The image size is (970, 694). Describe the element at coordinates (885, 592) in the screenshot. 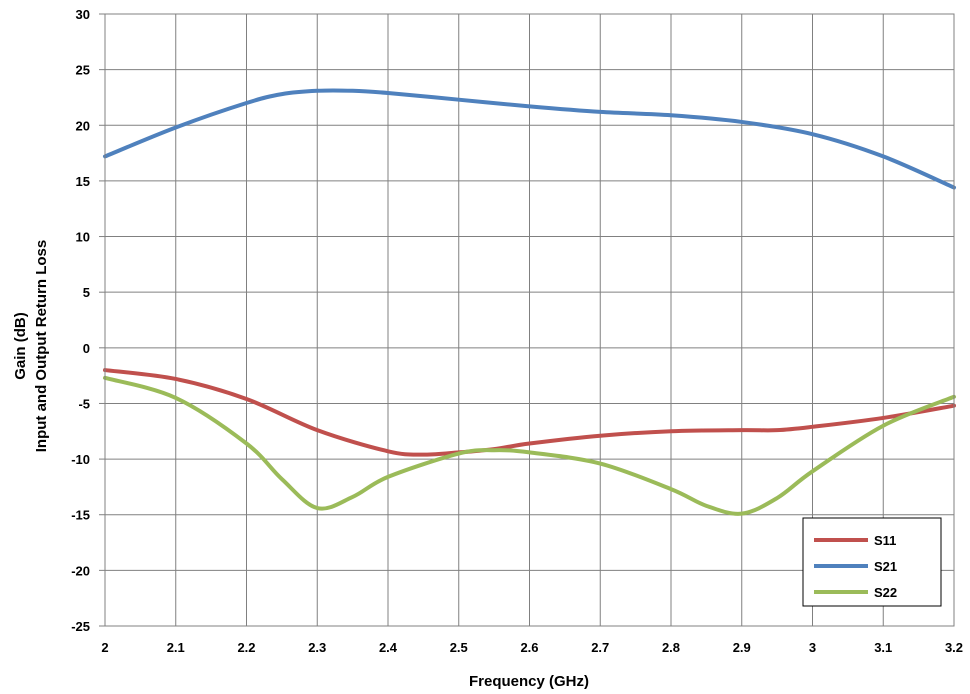

I see `legend-label-s22: S22` at that location.